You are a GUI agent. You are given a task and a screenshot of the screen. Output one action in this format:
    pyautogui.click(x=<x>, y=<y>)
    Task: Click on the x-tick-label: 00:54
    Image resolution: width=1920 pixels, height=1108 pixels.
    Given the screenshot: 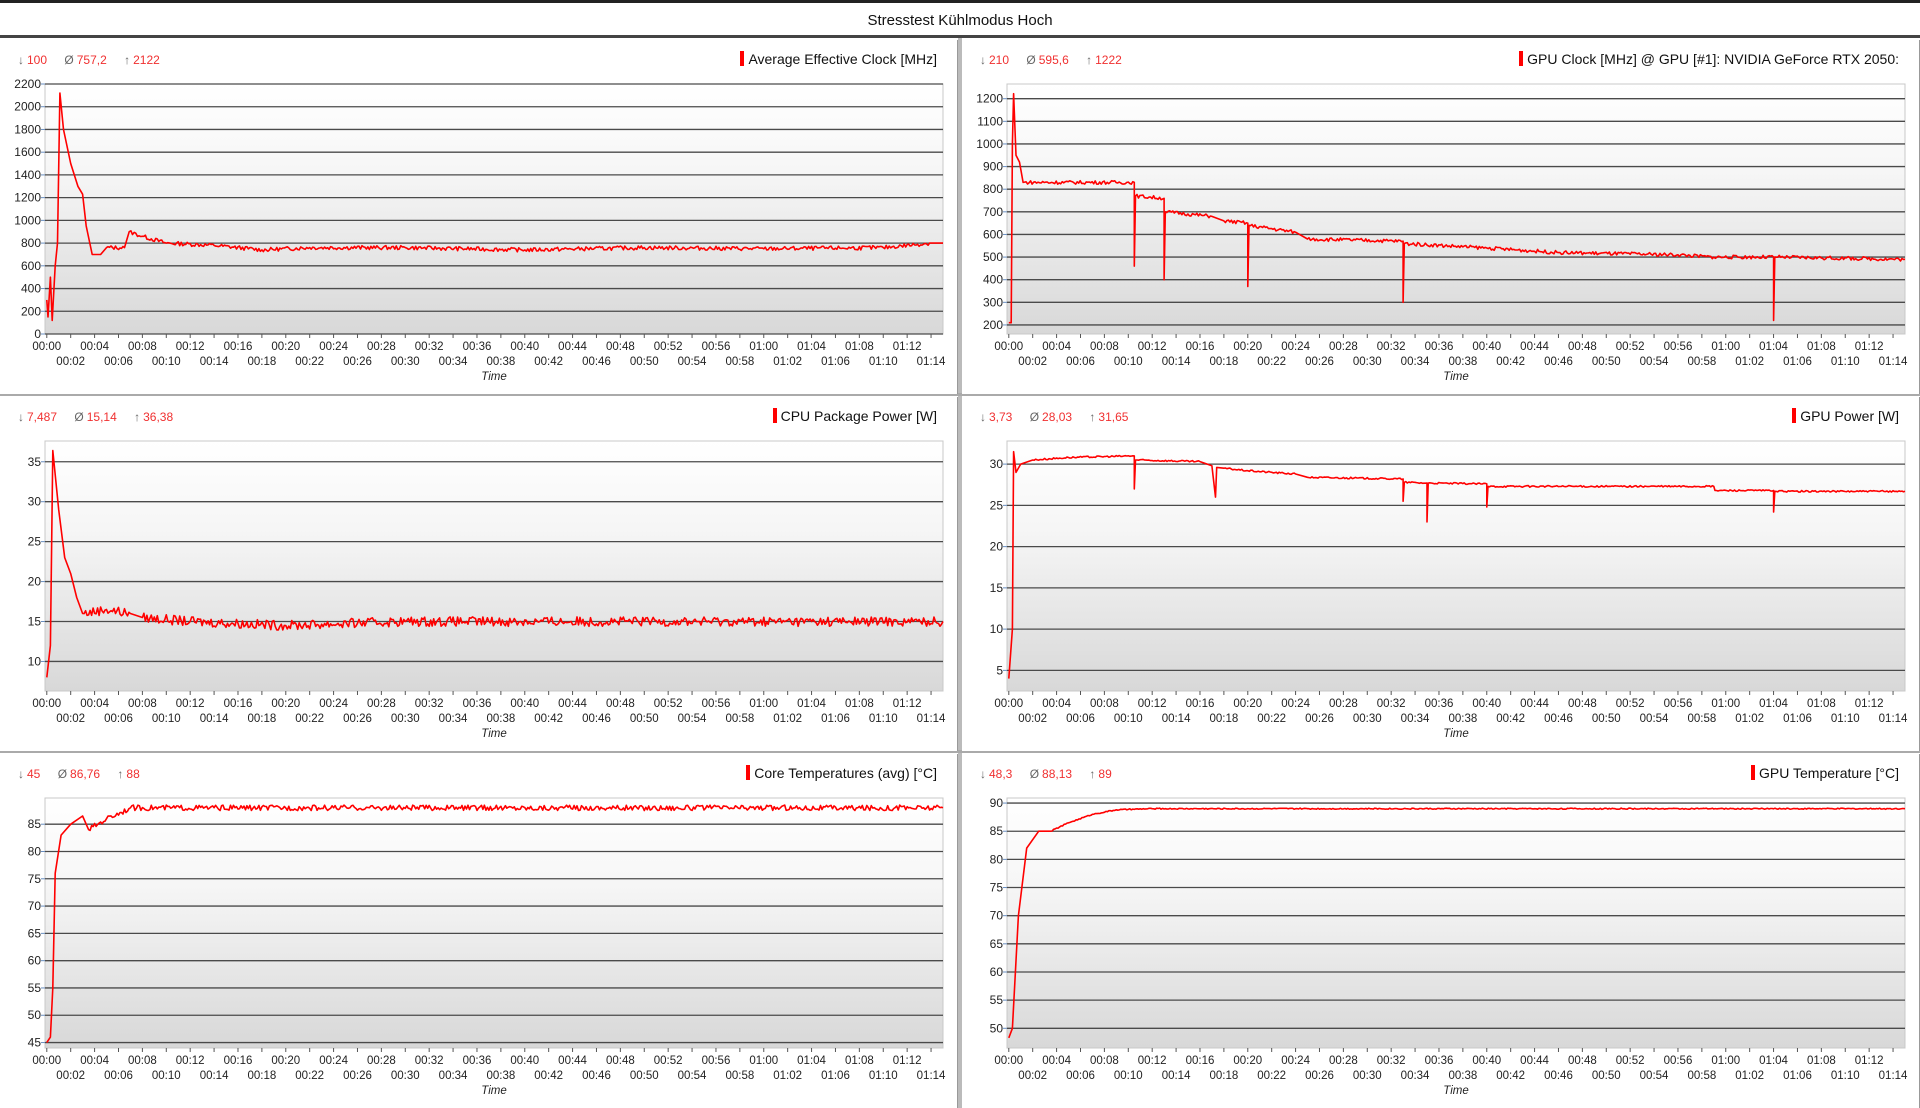 What is the action you would take?
    pyautogui.click(x=1654, y=719)
    